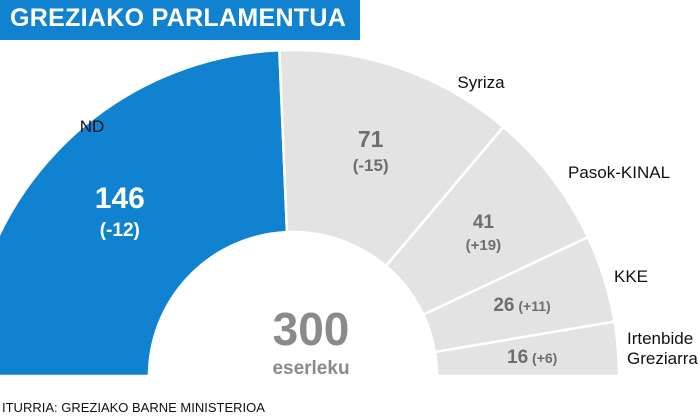  I want to click on total-seats-label: eserleku, so click(310, 368).